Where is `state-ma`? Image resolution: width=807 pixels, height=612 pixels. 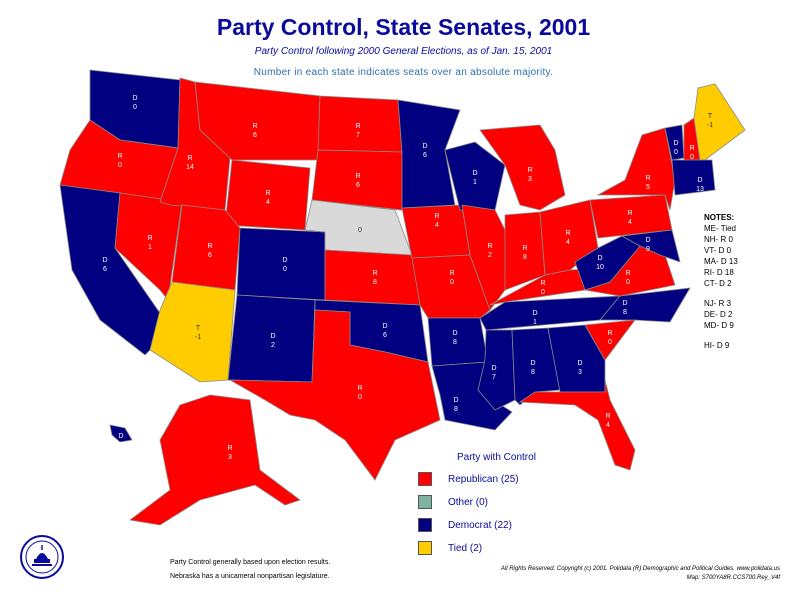
state-ma is located at coordinates (693, 177).